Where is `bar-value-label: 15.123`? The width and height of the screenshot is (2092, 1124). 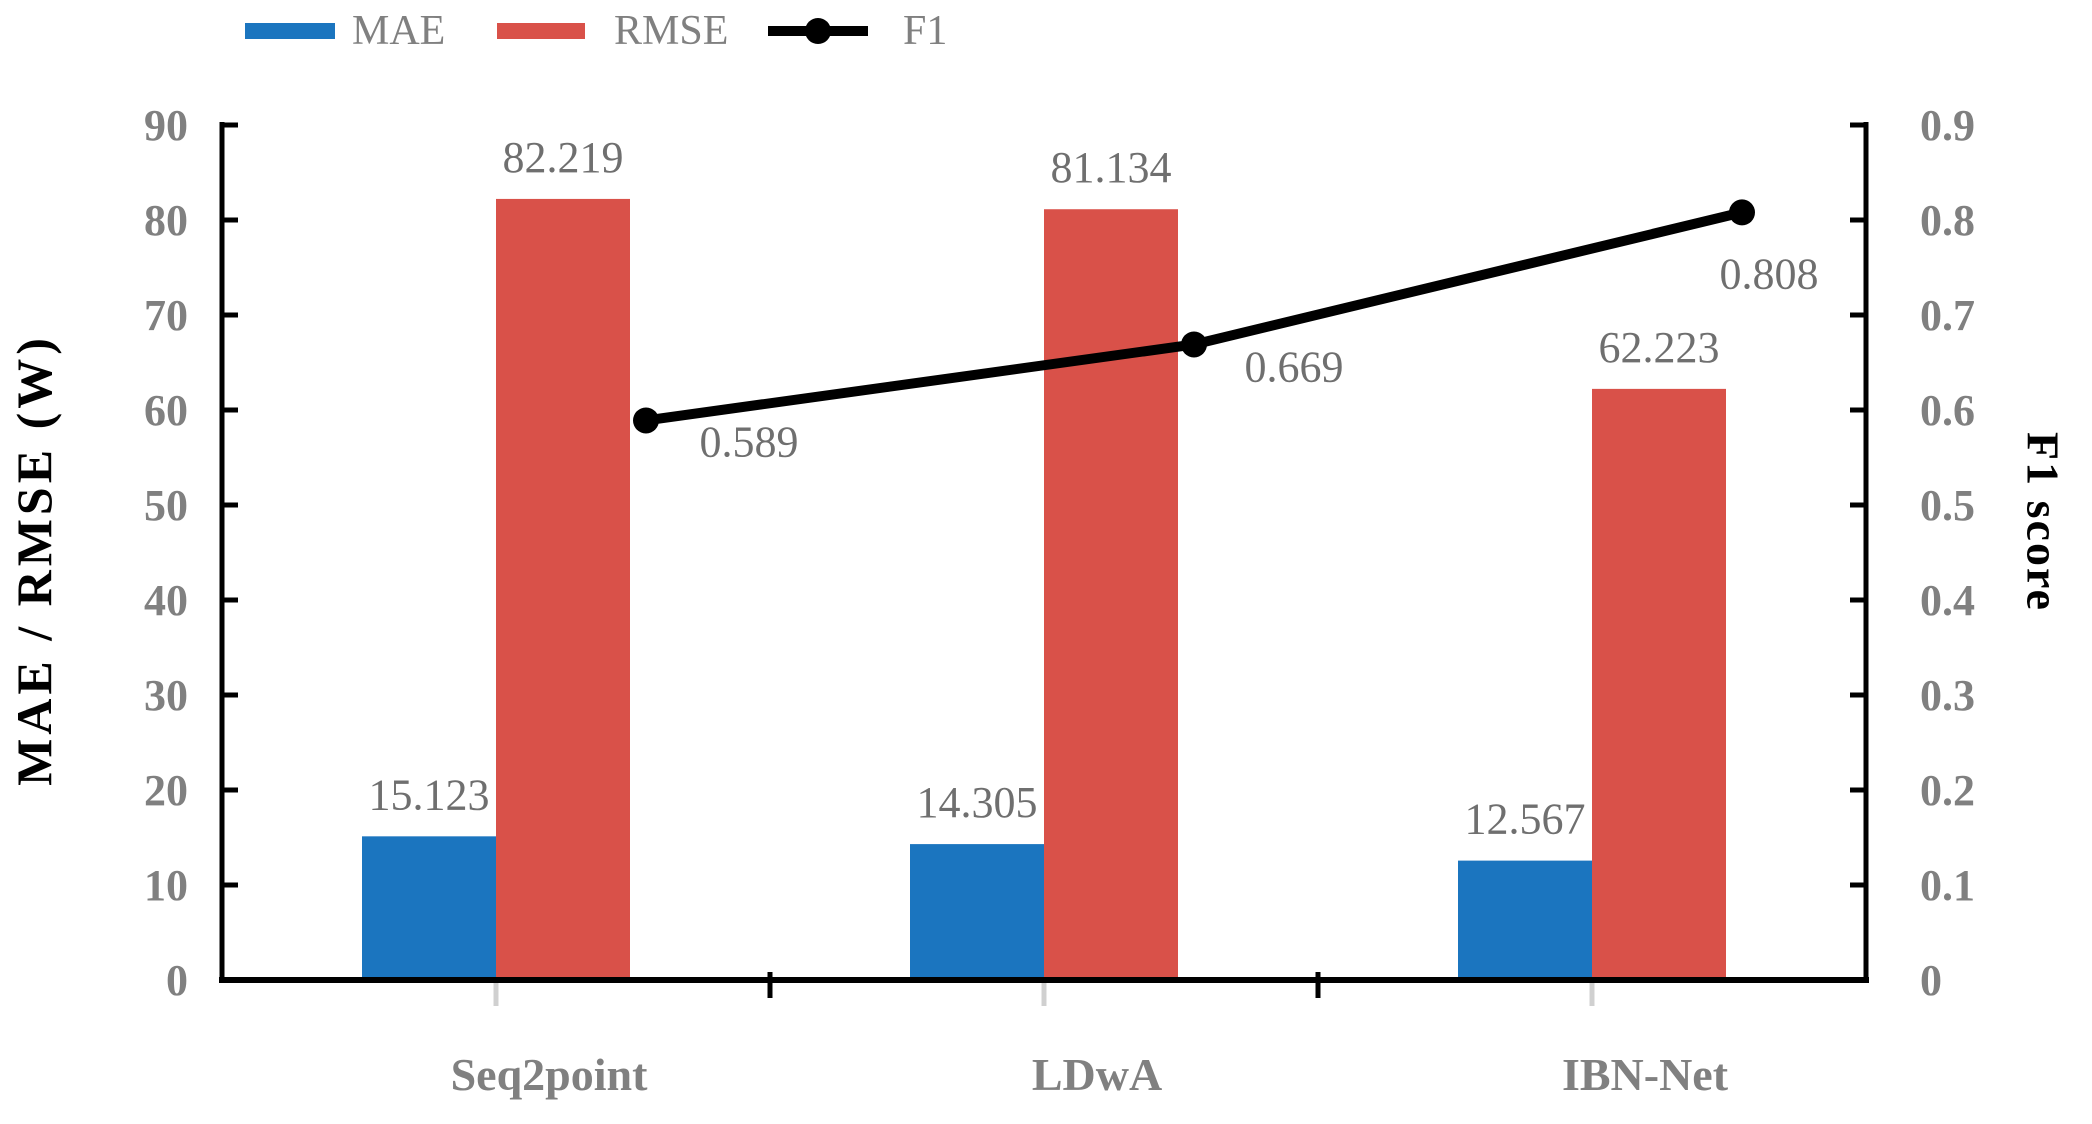 bar-value-label: 15.123 is located at coordinates (429, 794).